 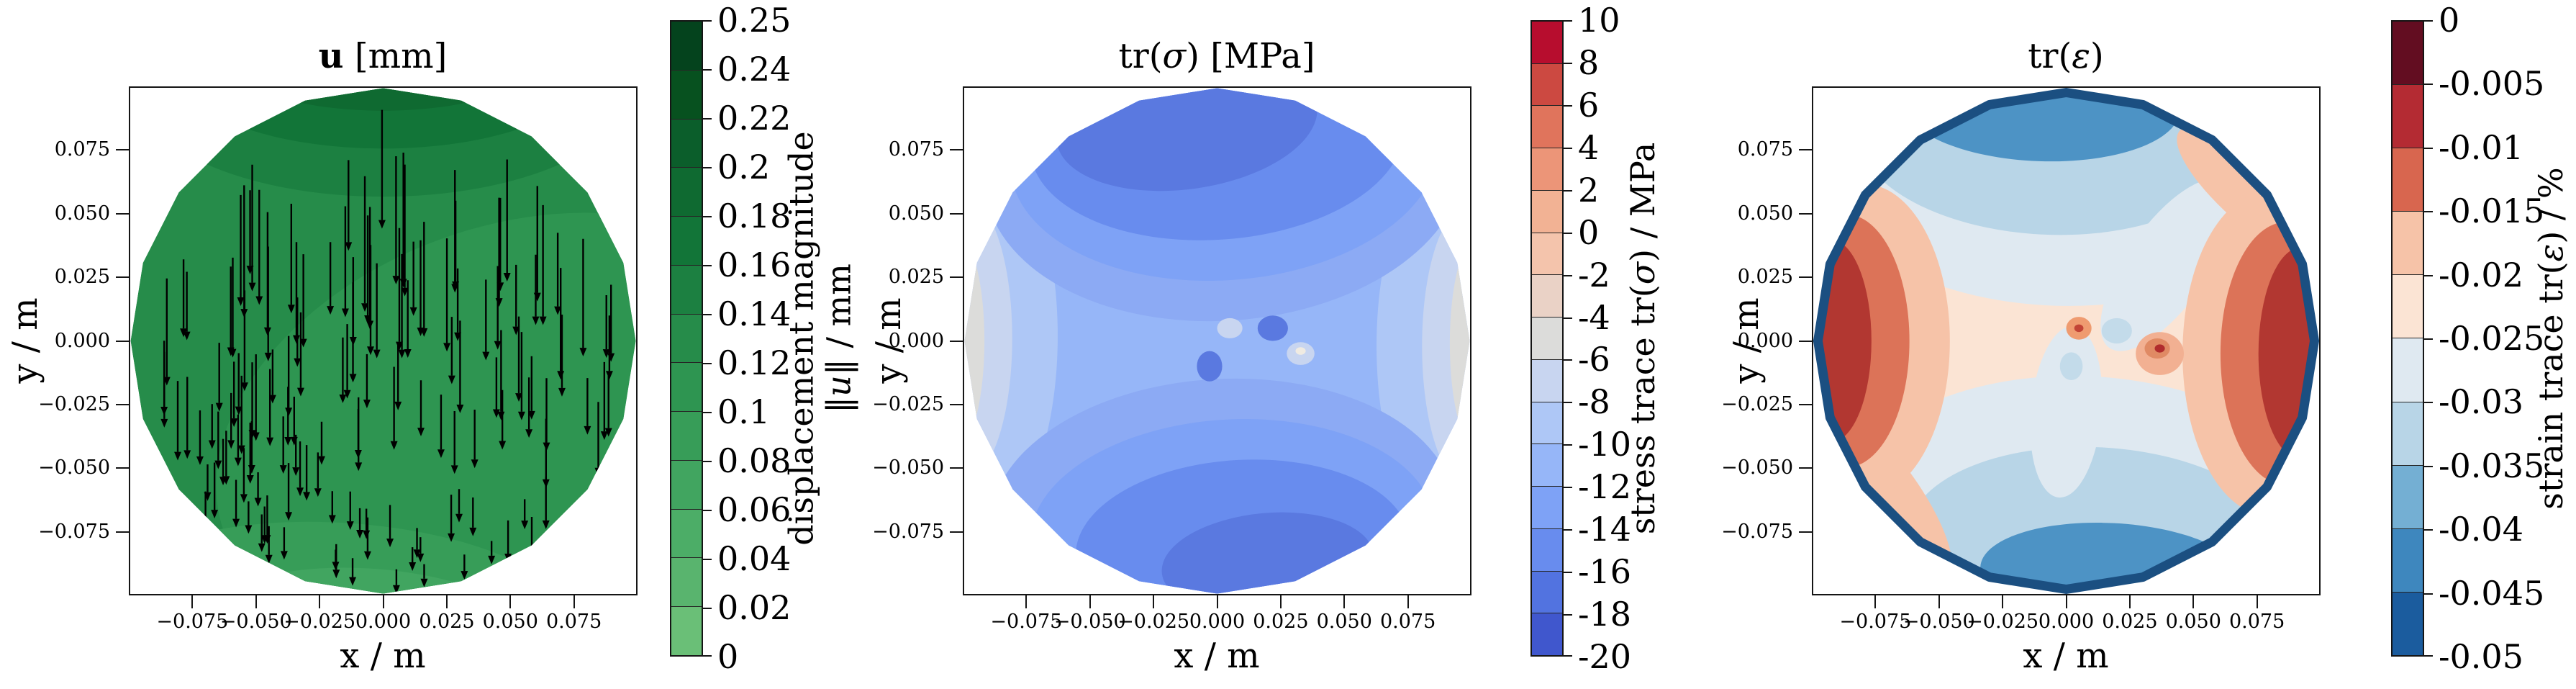 I want to click on colorbar-tick-label: -0.01, so click(x=2481, y=147).